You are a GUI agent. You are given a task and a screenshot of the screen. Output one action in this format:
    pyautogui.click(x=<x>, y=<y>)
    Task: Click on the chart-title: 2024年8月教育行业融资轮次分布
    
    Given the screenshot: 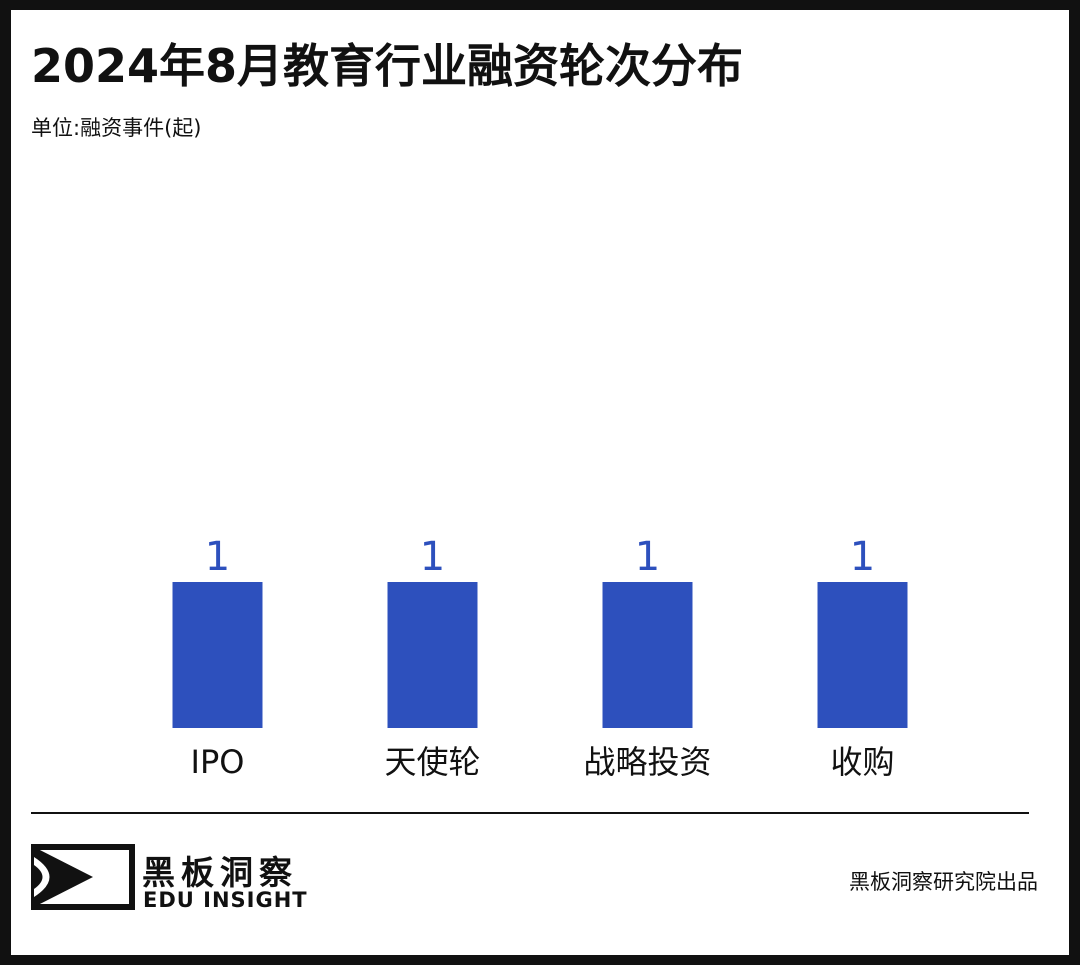 What is the action you would take?
    pyautogui.click(x=387, y=66)
    